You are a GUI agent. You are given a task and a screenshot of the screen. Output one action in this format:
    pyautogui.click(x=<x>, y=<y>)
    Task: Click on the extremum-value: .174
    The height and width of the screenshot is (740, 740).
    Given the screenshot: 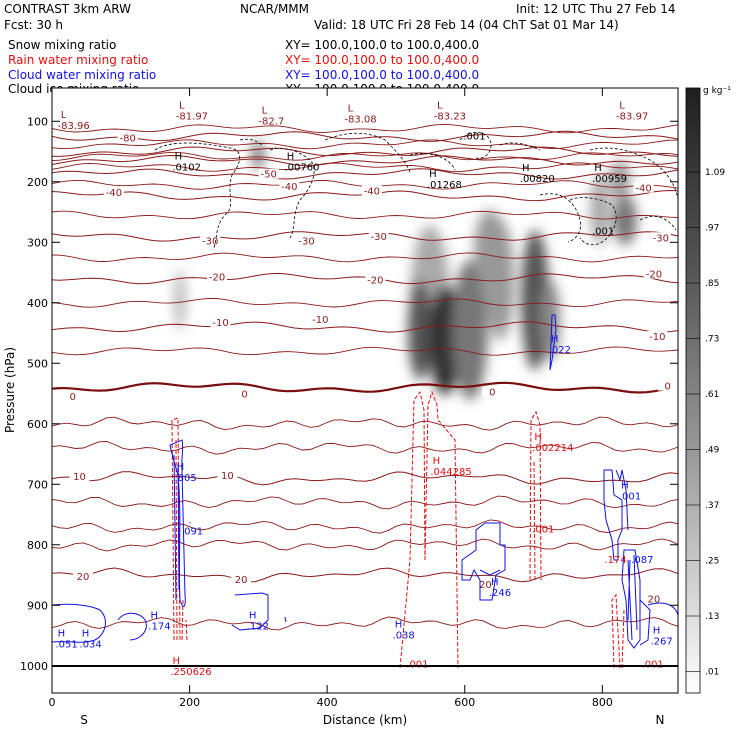 What is the action you would take?
    pyautogui.click(x=615, y=560)
    